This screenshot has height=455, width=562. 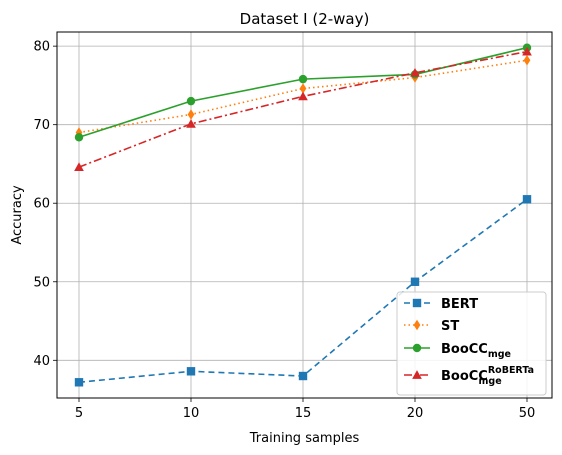 I want to click on series-line, so click(x=303, y=96).